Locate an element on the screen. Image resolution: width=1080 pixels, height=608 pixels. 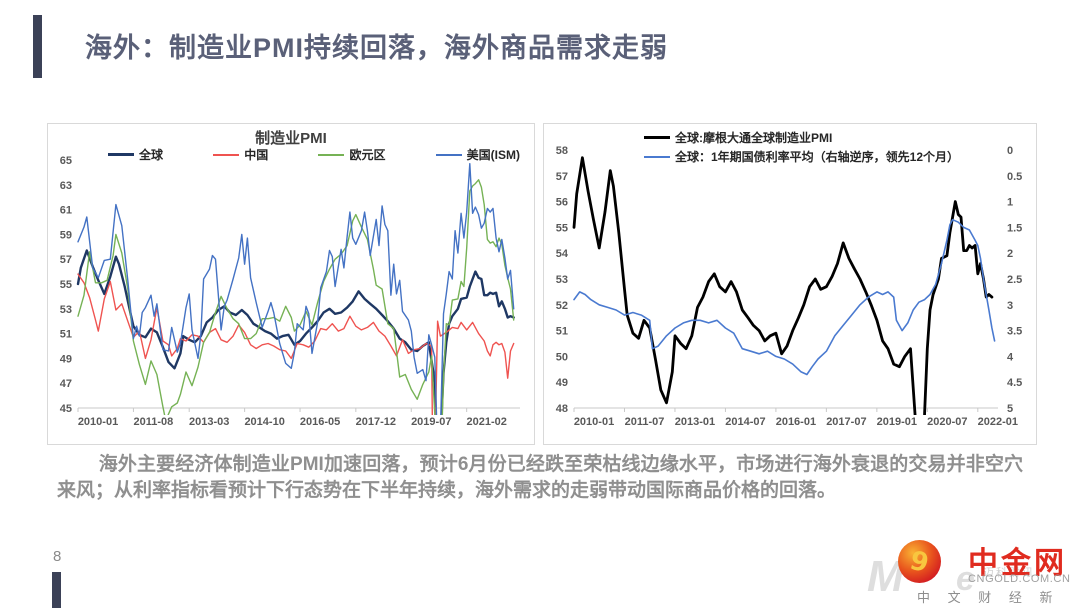
watermark-domain: CNGOLD.COM.CN is located at coordinates (1019, 579).